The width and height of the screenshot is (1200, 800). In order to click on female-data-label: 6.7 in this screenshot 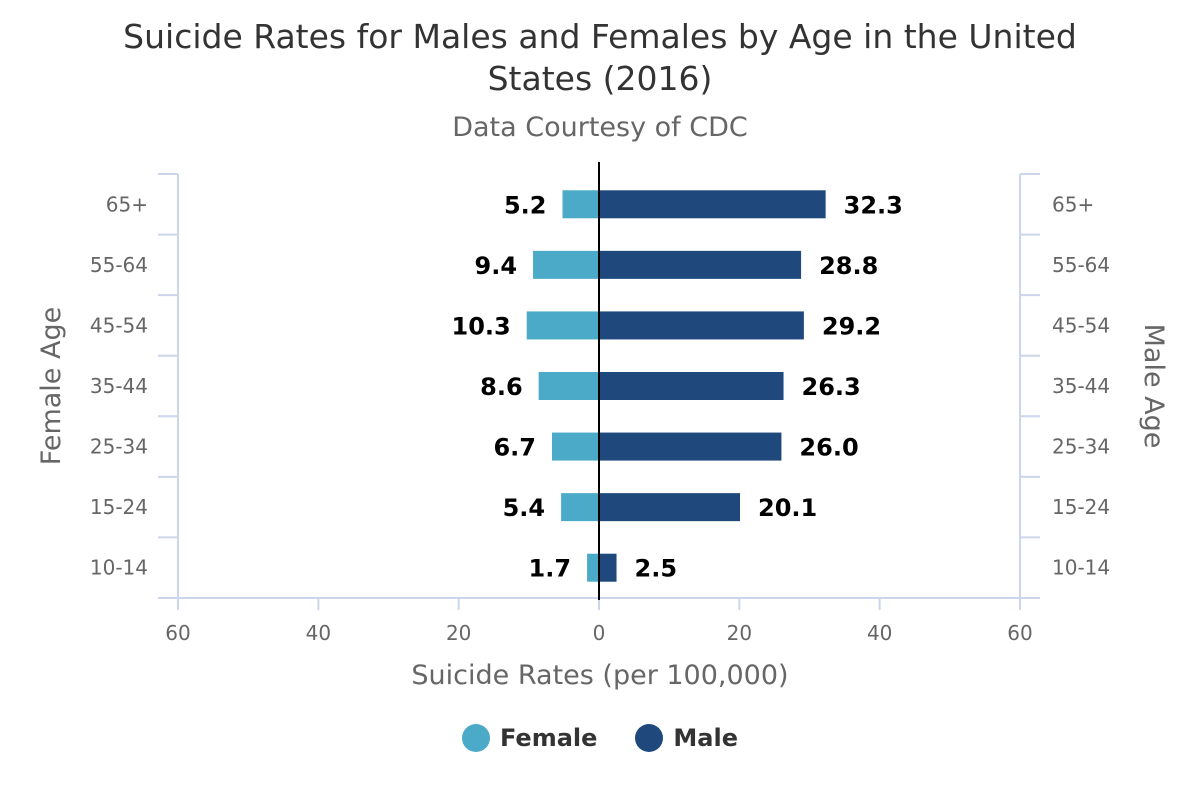, I will do `click(514, 448)`.